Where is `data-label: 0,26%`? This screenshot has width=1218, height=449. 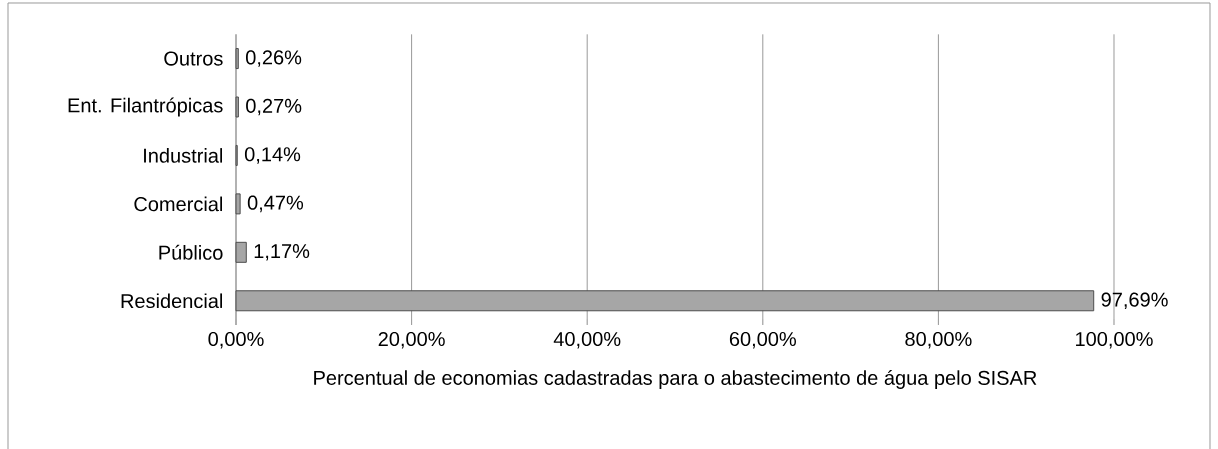 data-label: 0,26% is located at coordinates (274, 58).